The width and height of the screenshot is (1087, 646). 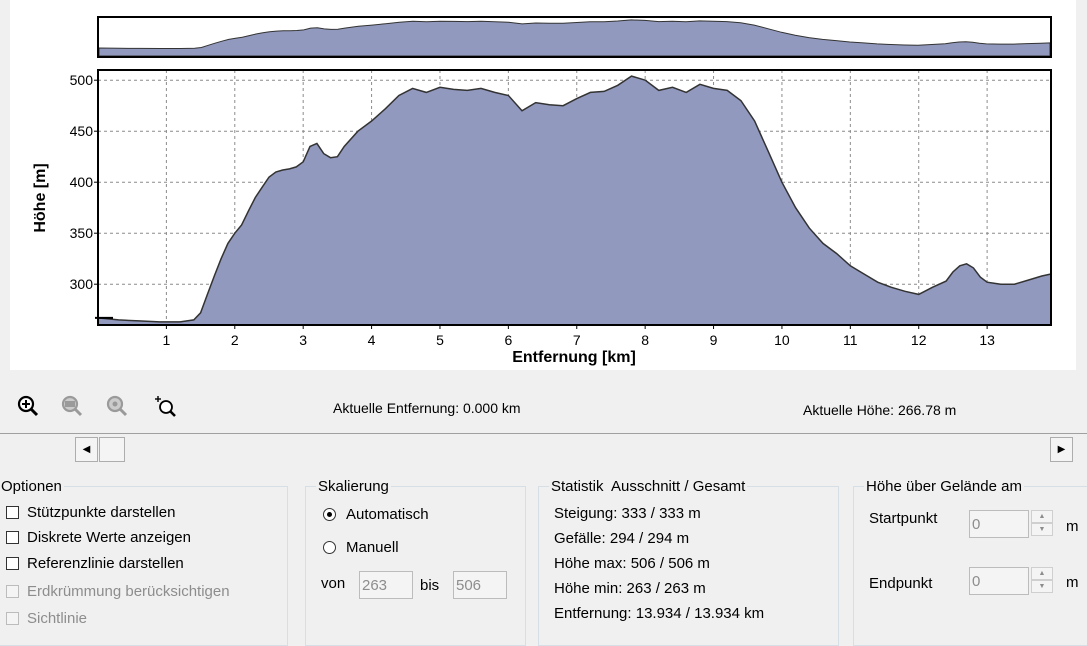 I want to click on x-tick-label: 4, so click(x=372, y=340).